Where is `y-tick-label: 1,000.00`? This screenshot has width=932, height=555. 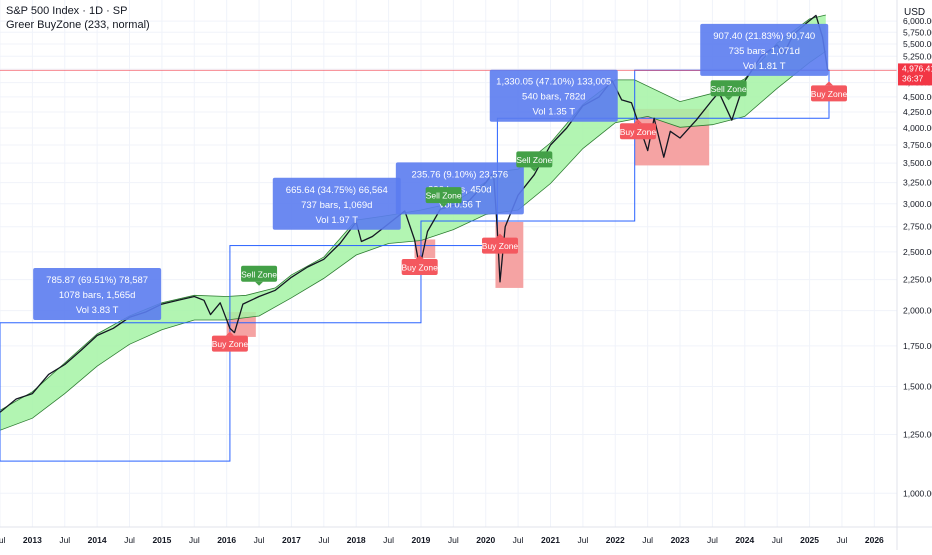 y-tick-label: 1,000.00 is located at coordinates (917, 493).